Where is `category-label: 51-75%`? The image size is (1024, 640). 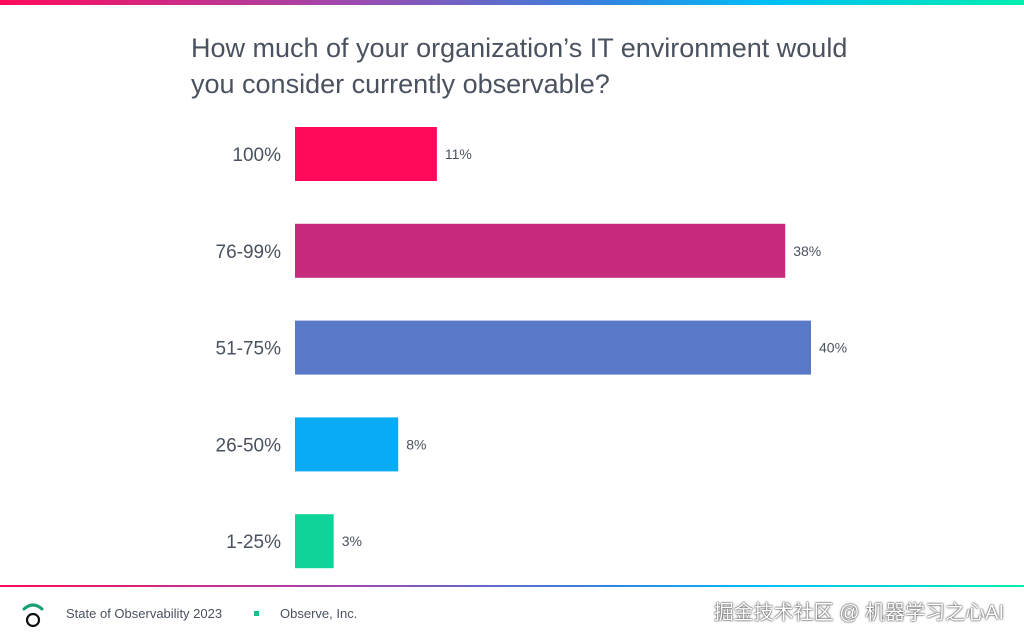 category-label: 51-75% is located at coordinates (249, 349).